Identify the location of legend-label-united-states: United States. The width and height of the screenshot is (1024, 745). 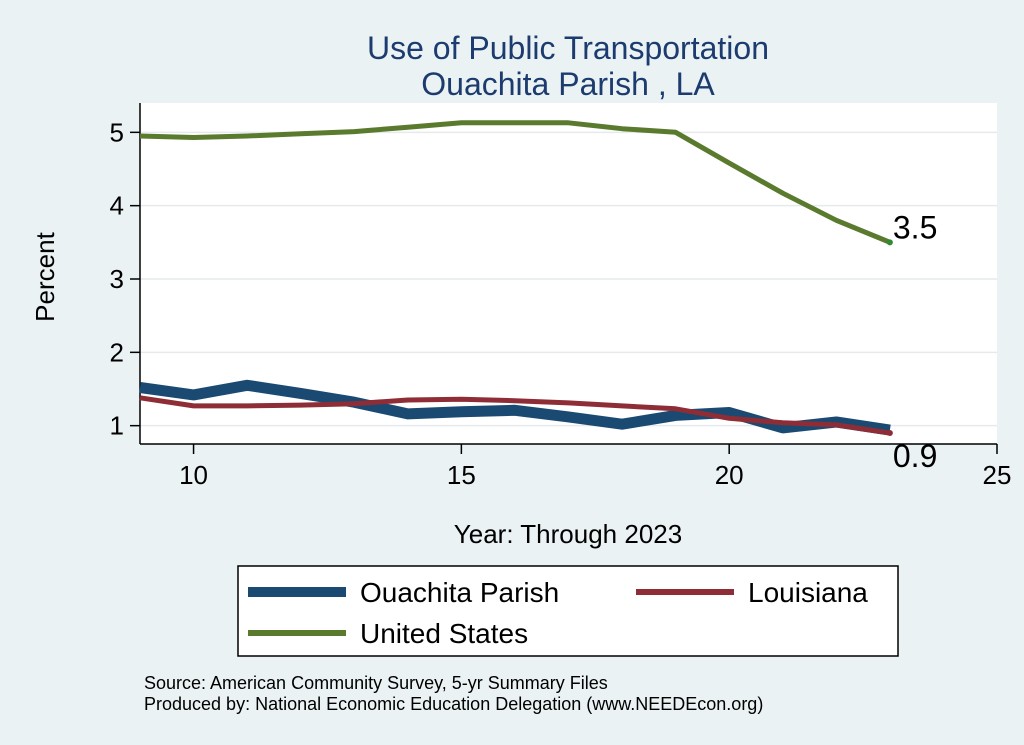
(444, 633).